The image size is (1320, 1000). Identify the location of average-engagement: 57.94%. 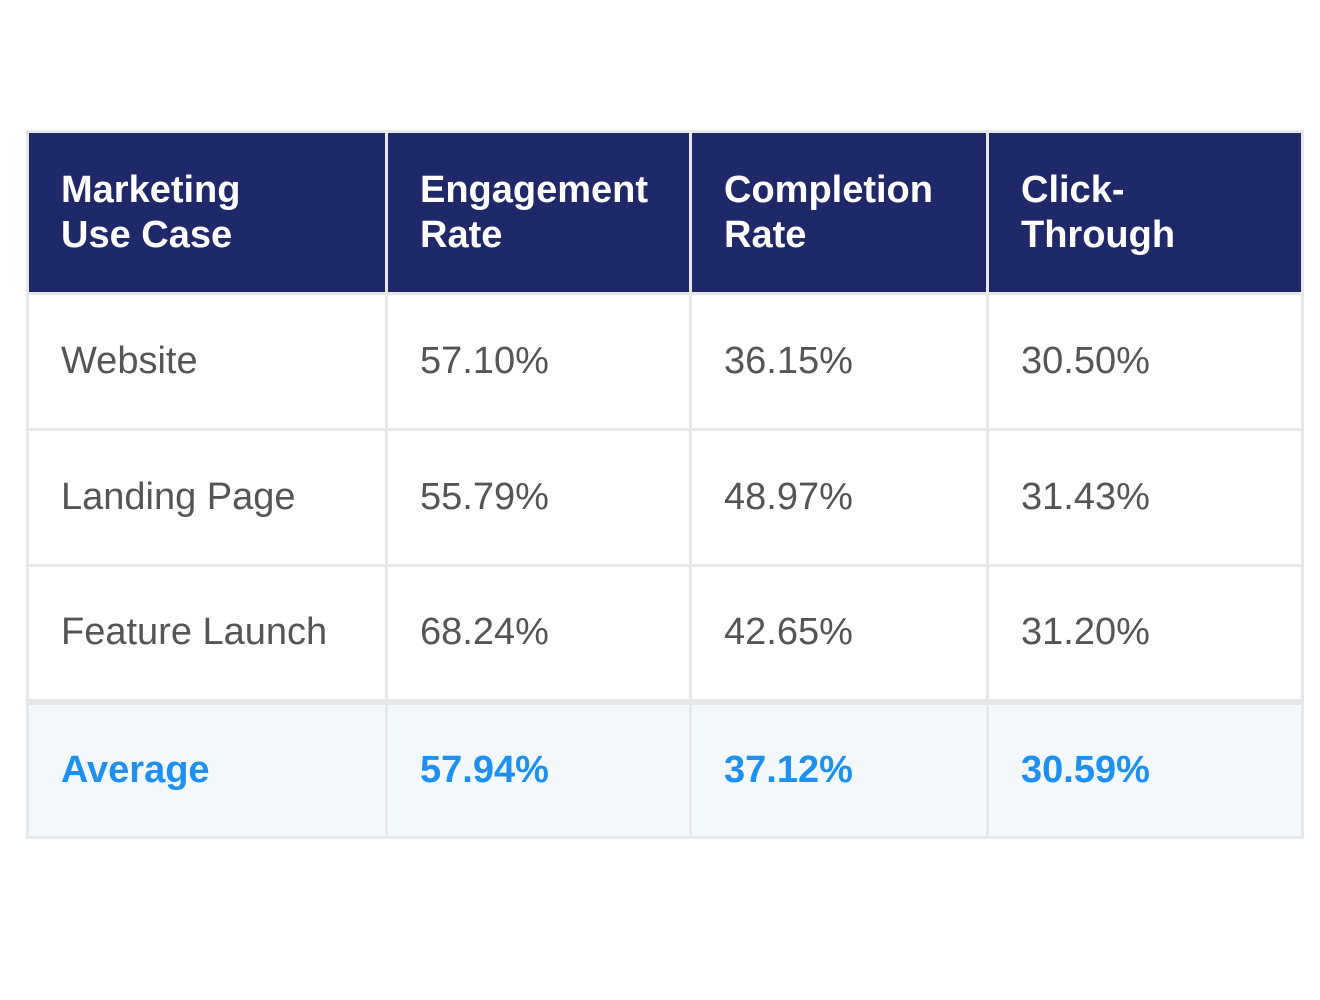
(538, 768).